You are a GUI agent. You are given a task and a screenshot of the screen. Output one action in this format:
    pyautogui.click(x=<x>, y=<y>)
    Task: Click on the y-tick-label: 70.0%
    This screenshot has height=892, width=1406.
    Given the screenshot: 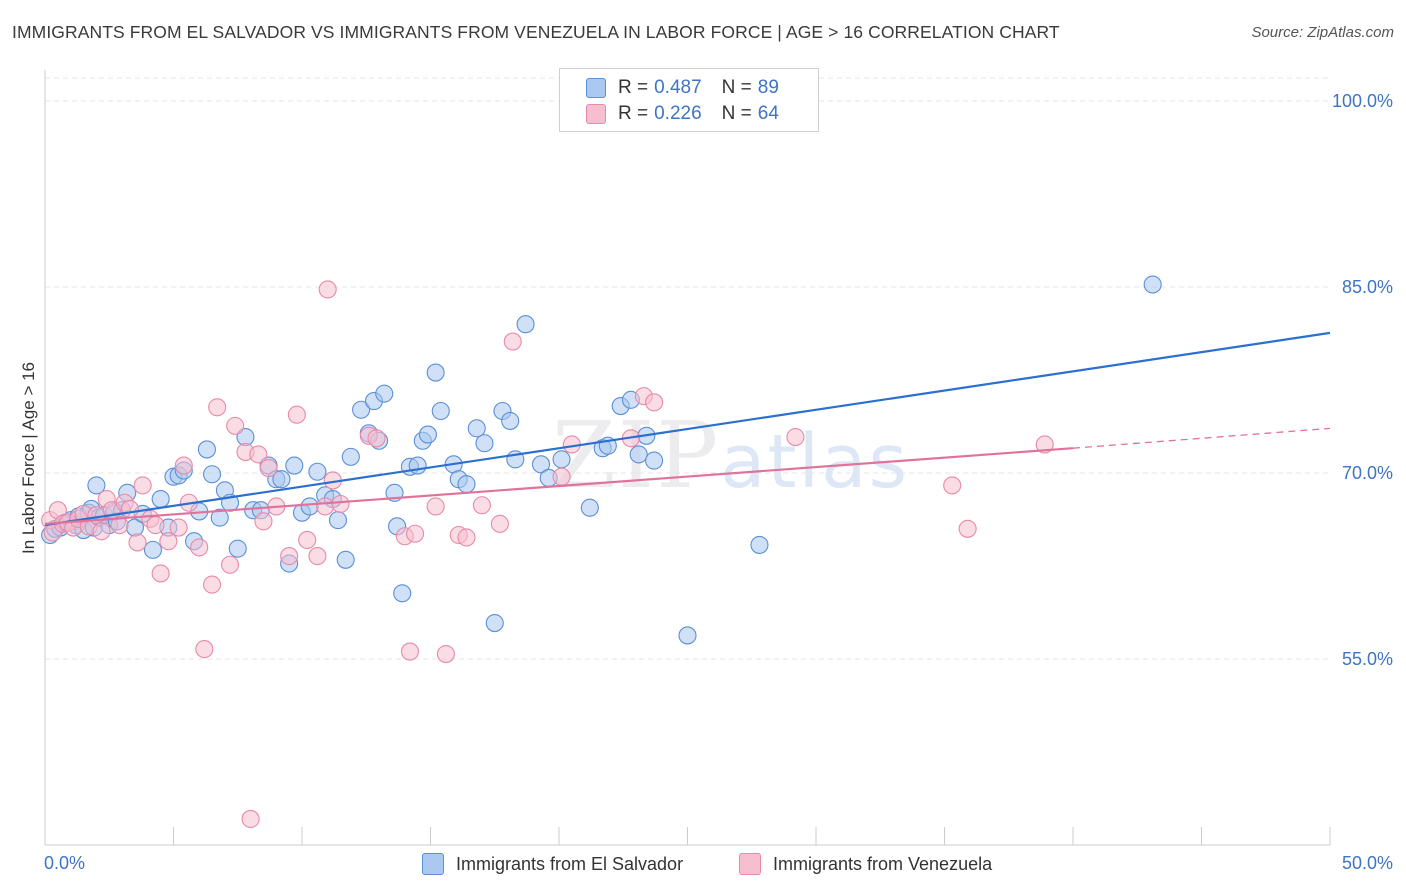 What is the action you would take?
    pyautogui.click(x=1367, y=473)
    